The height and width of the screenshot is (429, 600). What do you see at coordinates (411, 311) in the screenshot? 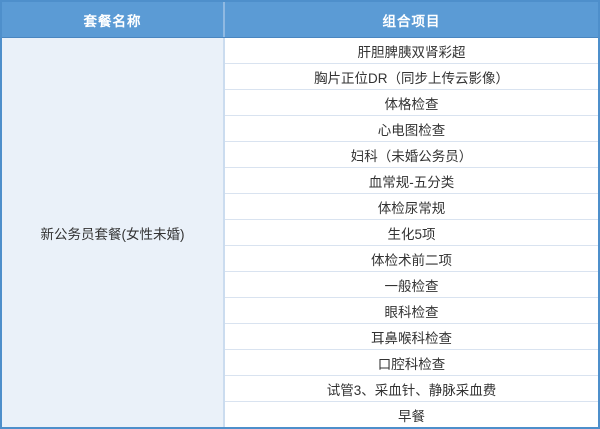
I see `item-row: 眼科检查` at bounding box center [411, 311].